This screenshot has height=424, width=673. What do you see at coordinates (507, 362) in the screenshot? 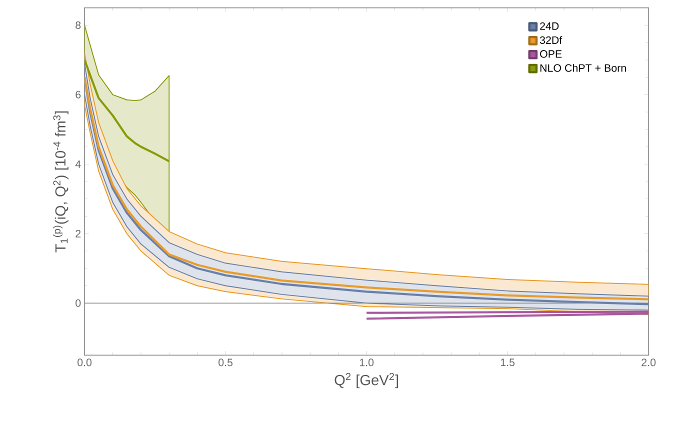
I see `x-tick-label: 1.5` at bounding box center [507, 362].